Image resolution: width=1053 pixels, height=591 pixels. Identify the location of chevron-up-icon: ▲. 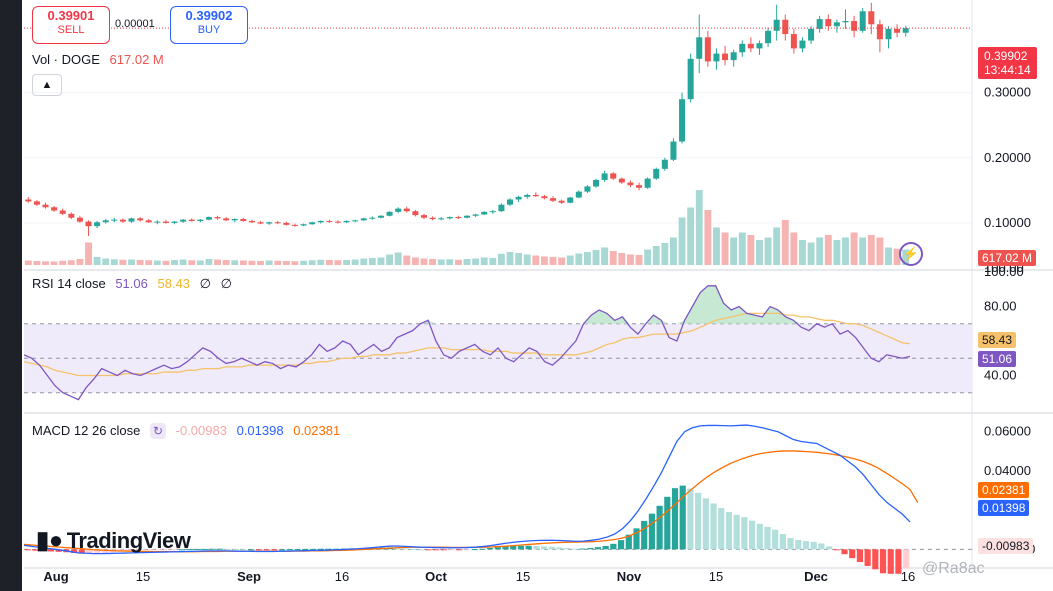
(47, 85).